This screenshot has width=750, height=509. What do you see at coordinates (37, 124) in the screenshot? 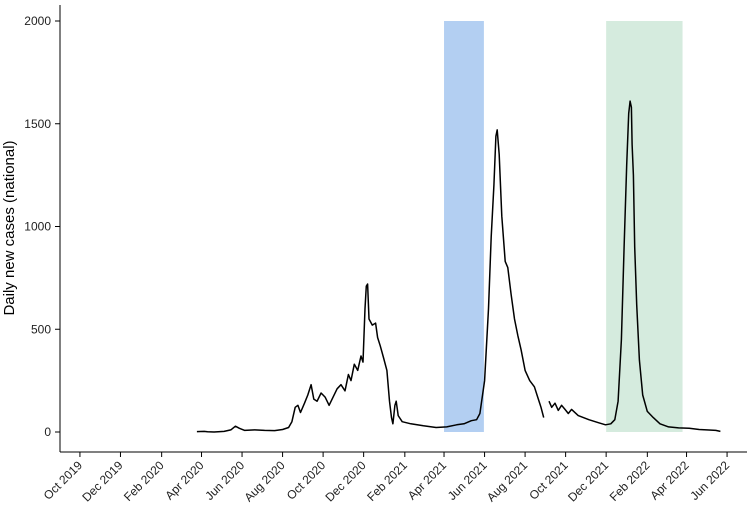
I see `y-tick-label: 1500` at bounding box center [37, 124].